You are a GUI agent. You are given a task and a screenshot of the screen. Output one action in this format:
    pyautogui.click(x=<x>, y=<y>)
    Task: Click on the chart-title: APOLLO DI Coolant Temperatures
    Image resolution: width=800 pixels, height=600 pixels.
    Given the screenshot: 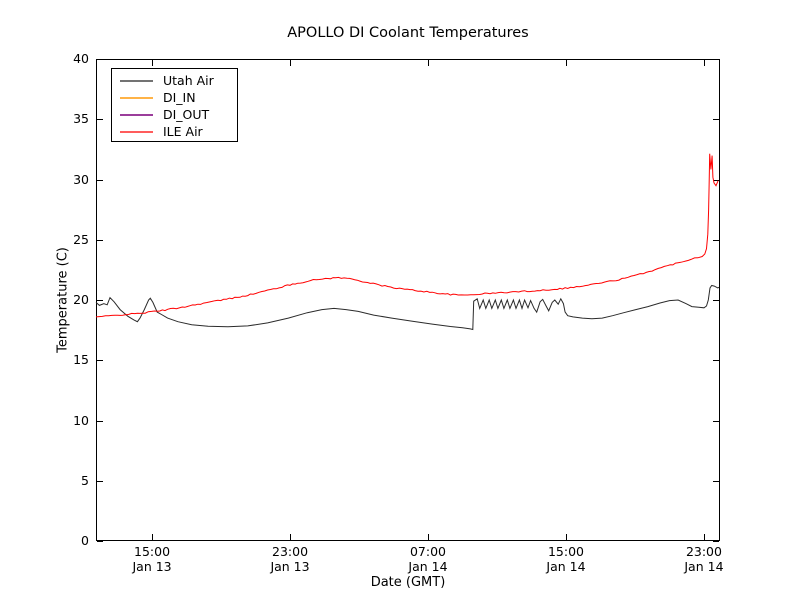 What is the action you would take?
    pyautogui.click(x=408, y=33)
    